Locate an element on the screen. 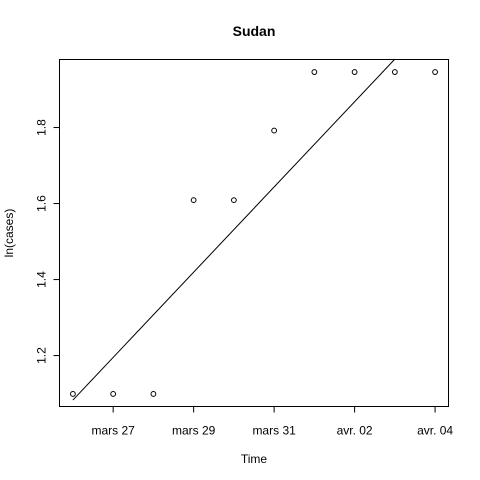 This screenshot has width=480, height=480. x-tick-label: mars 29 is located at coordinates (194, 431).